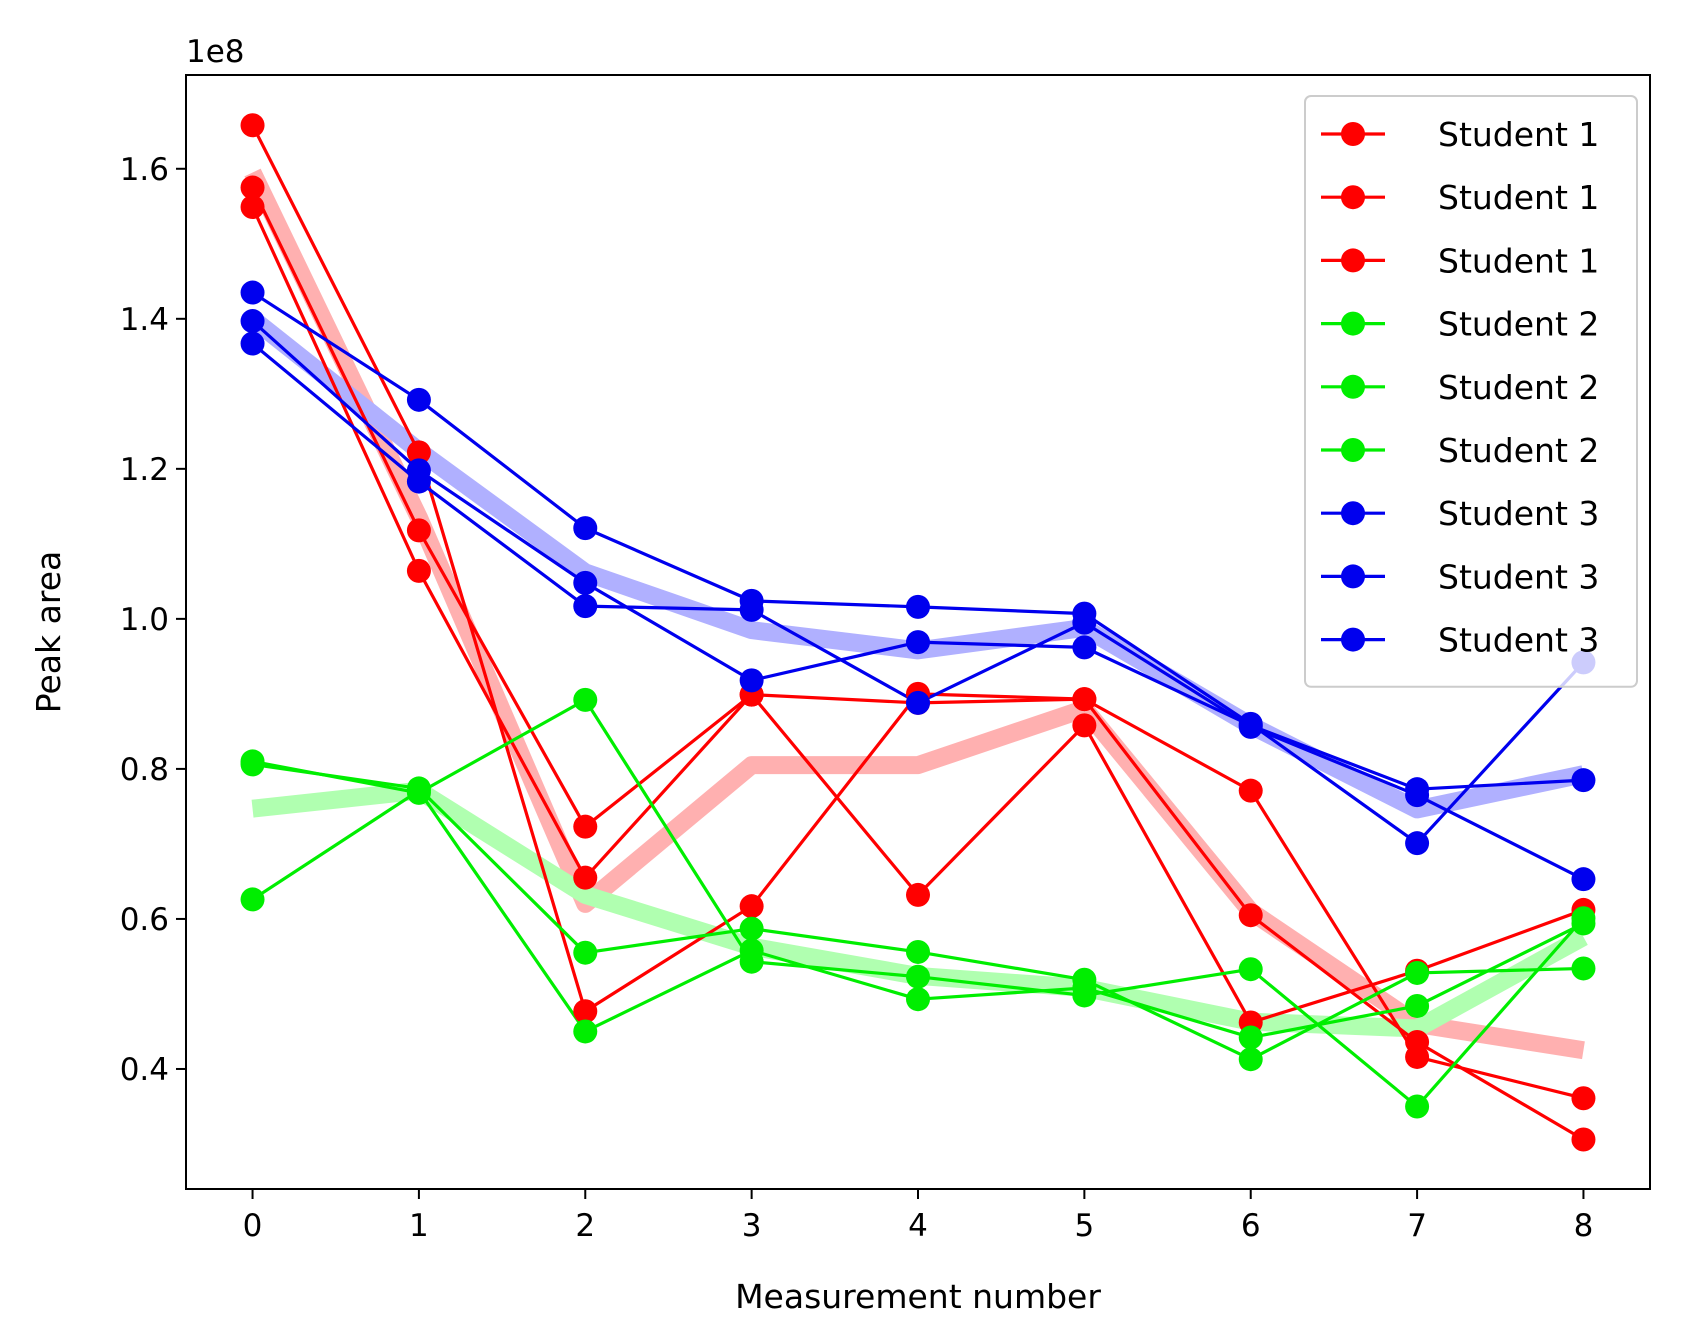 Image resolution: width=1702 pixels, height=1344 pixels. Describe the element at coordinates (144, 770) in the screenshot. I see `y-tick-label: 0.8` at that location.